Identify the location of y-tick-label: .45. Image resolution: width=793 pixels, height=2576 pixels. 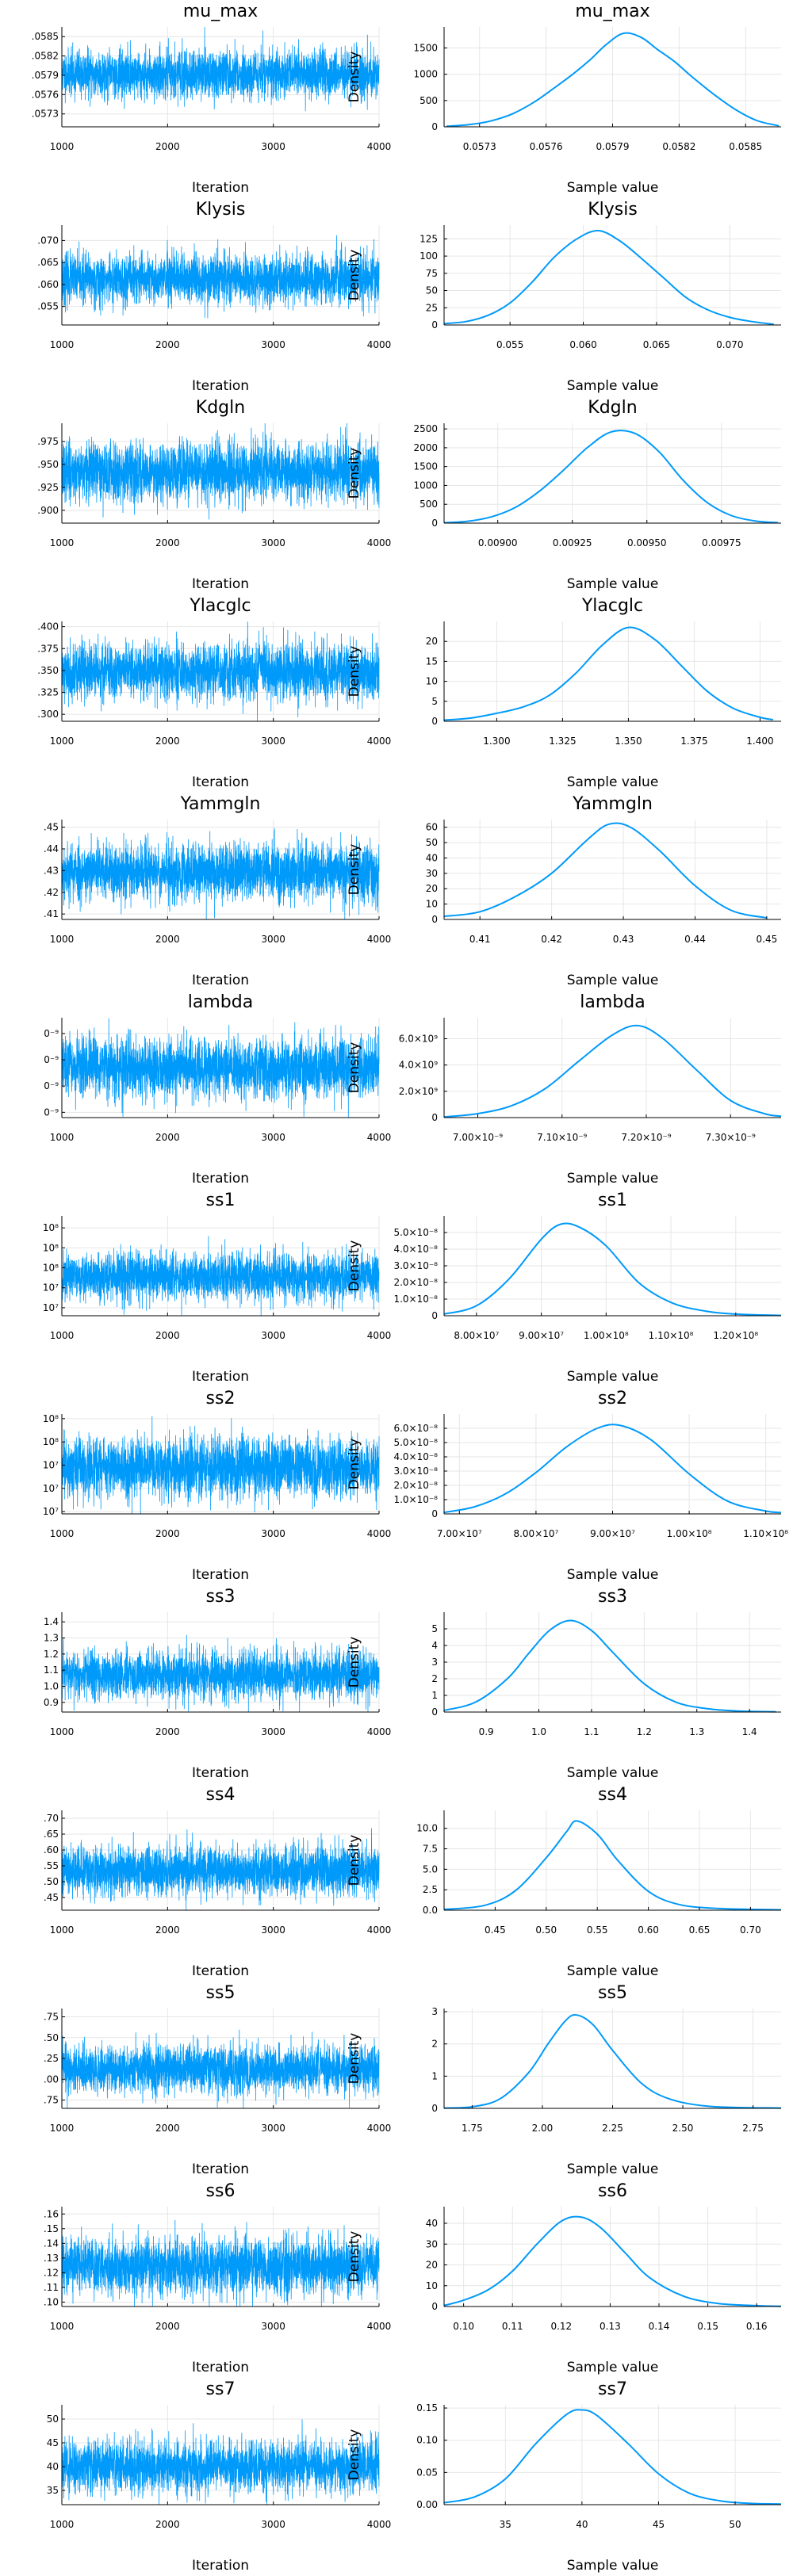
(51, 1897).